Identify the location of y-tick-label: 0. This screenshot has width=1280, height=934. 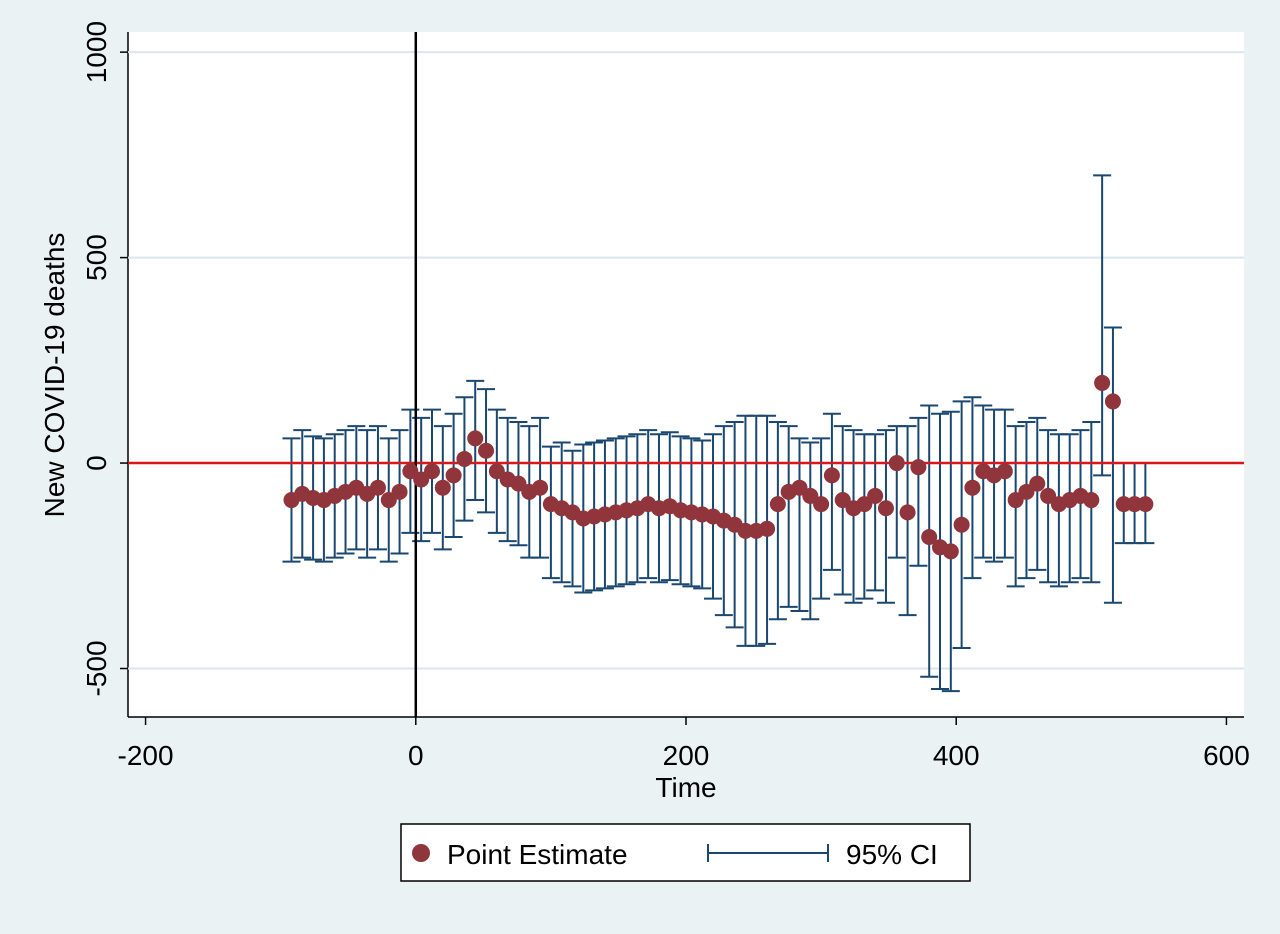
(96, 463).